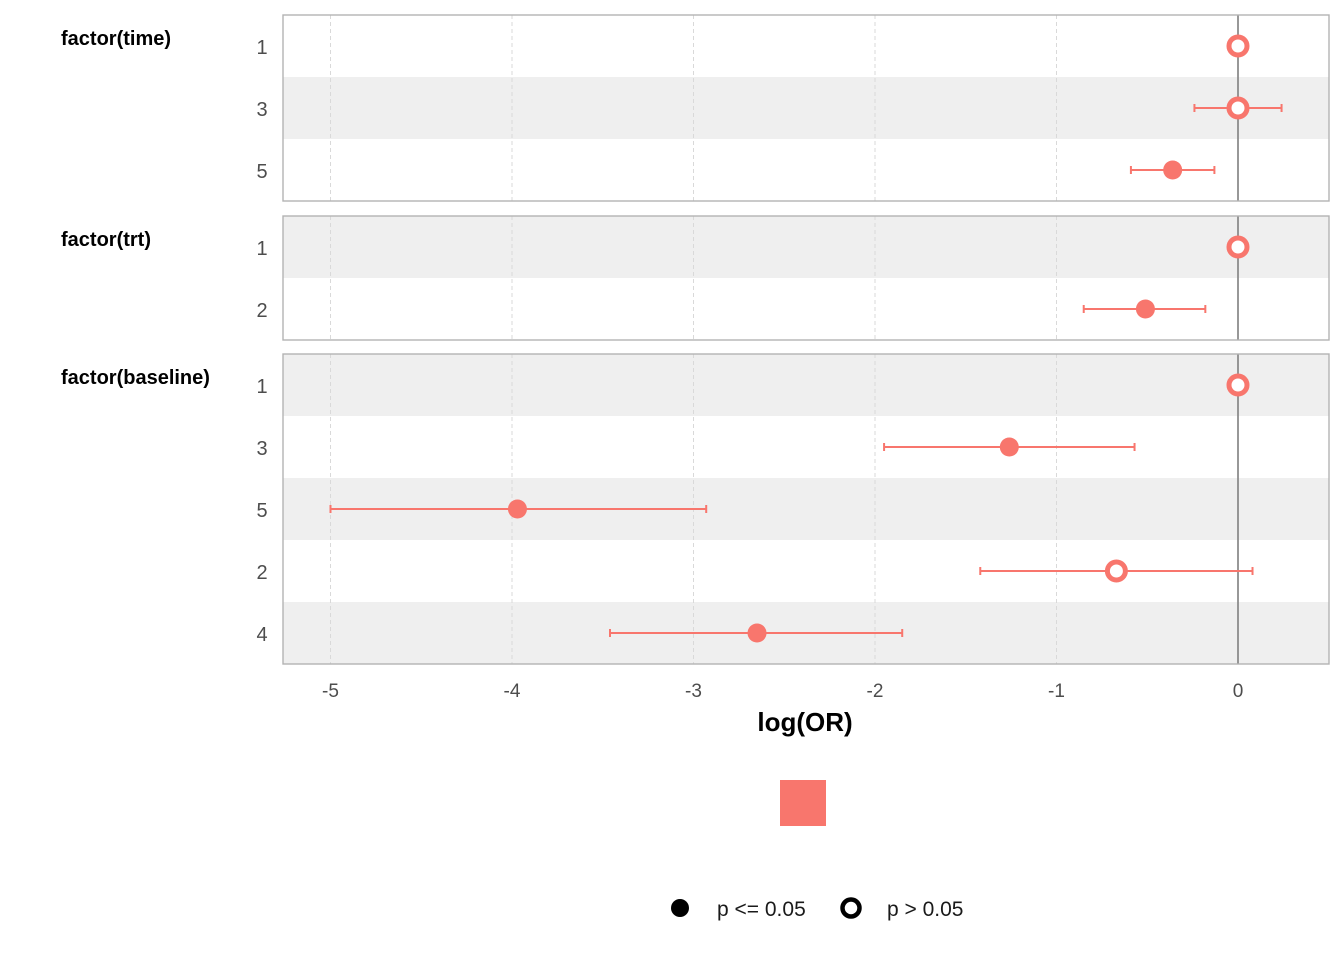 Image resolution: width=1344 pixels, height=960 pixels. Describe the element at coordinates (851, 908) in the screenshot. I see `legend-open-circle-icon` at that location.